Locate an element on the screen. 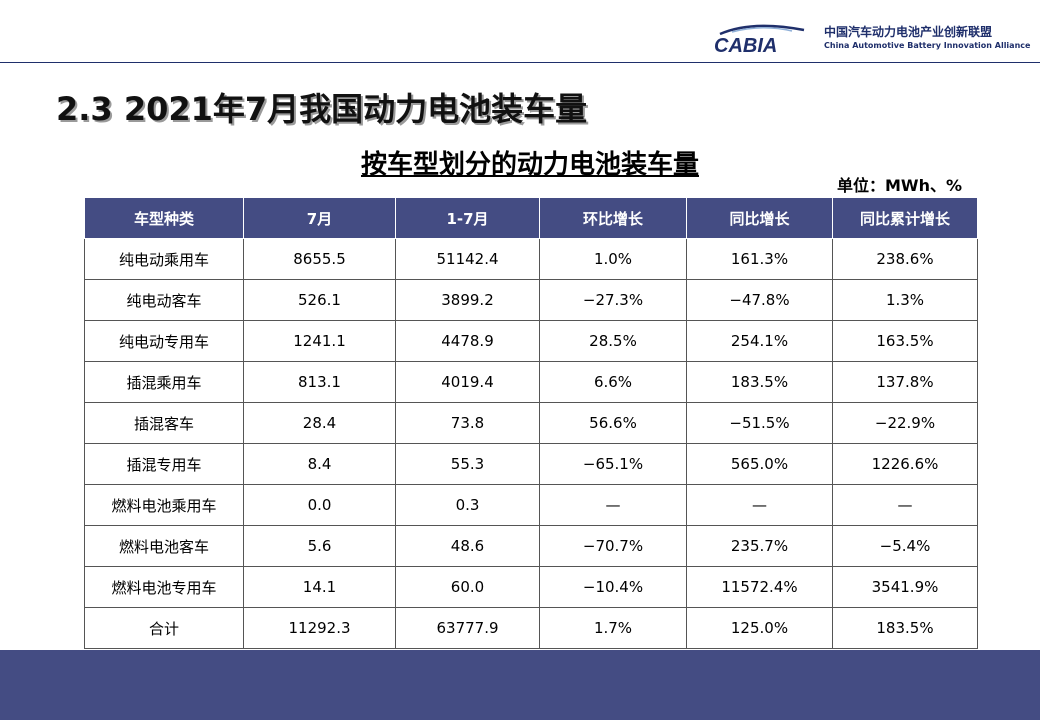 The image size is (1040, 720). table-title: 按车型划分的动力电池装车量 is located at coordinates (529, 165).